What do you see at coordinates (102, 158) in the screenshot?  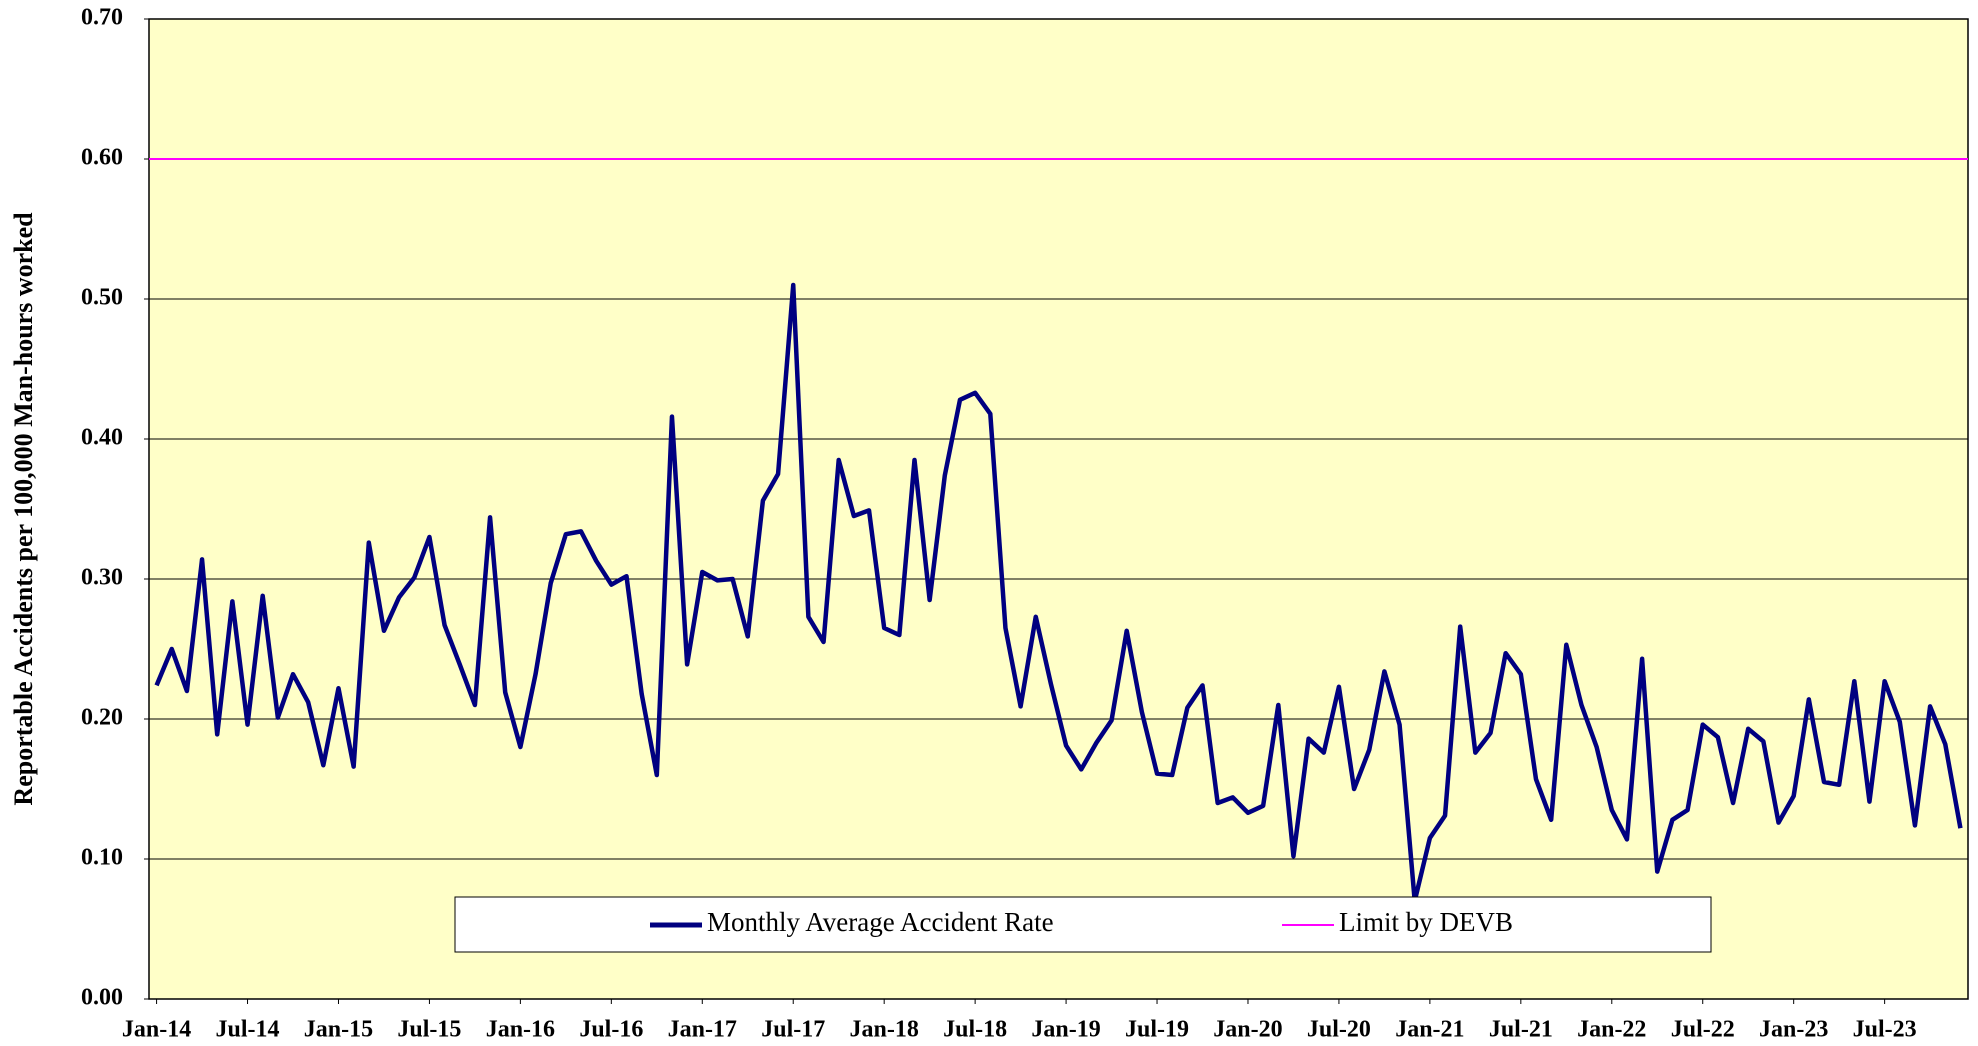 I see `y-tick-label: 0.60` at bounding box center [102, 158].